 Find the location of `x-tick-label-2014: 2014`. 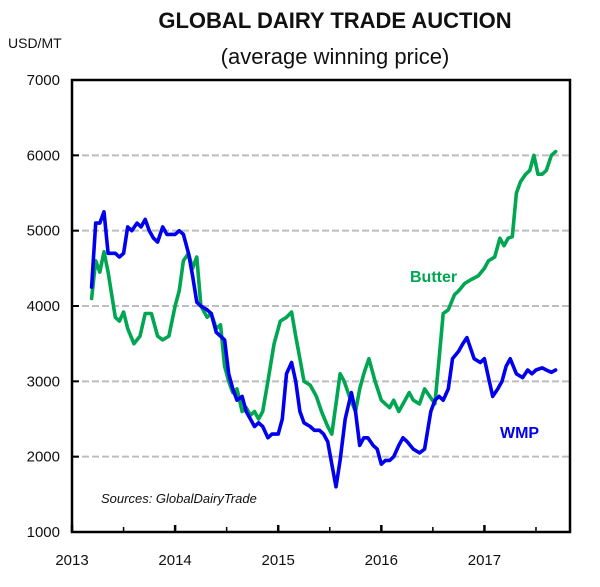

x-tick-label-2014: 2014 is located at coordinates (174, 560).